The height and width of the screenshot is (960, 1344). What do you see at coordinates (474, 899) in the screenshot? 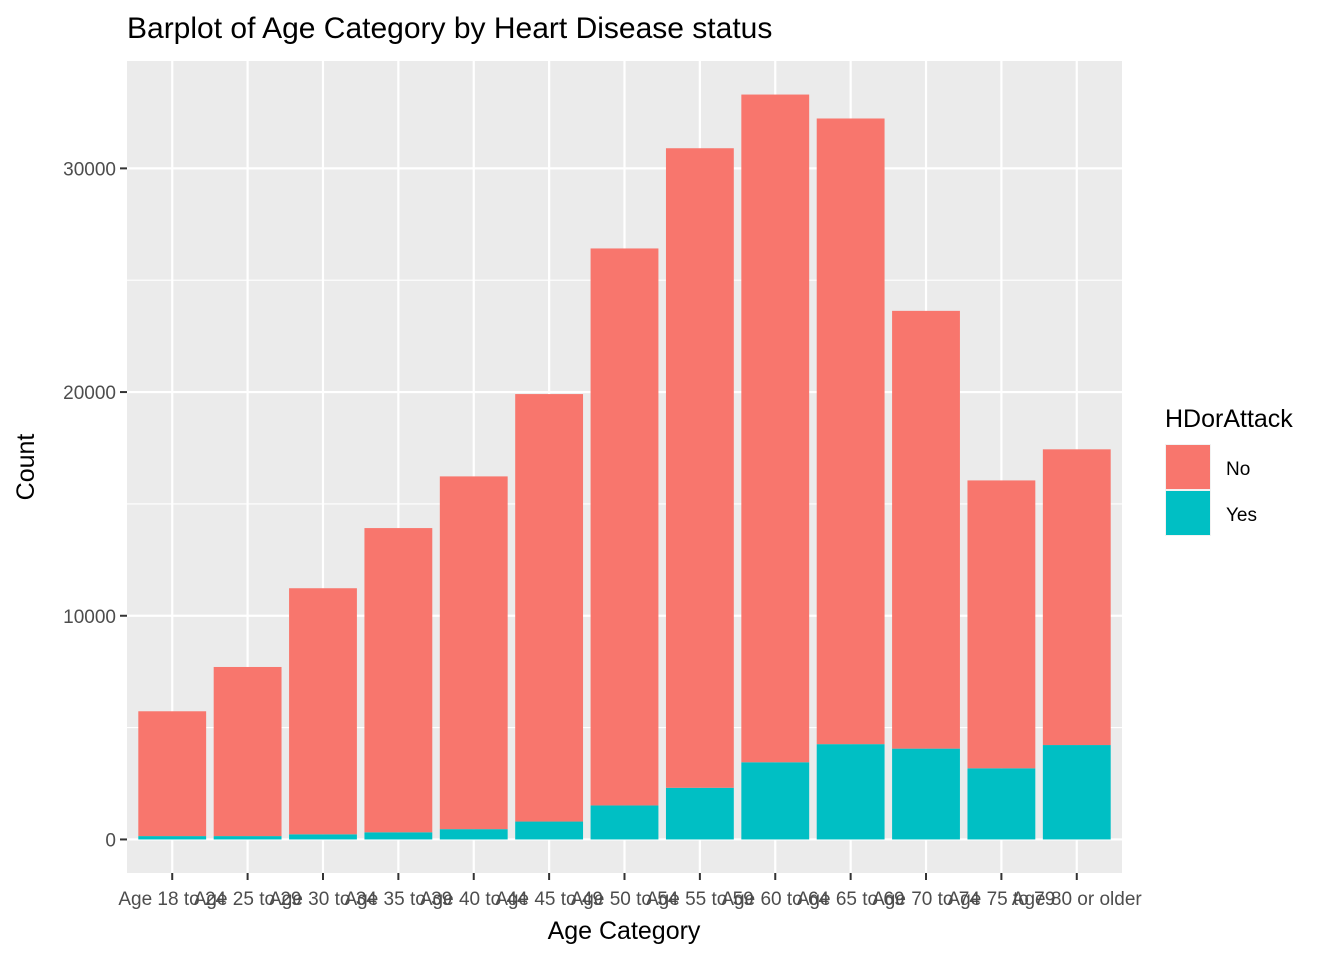
I see `x-tick-label: Age 40 to 44` at bounding box center [474, 899].